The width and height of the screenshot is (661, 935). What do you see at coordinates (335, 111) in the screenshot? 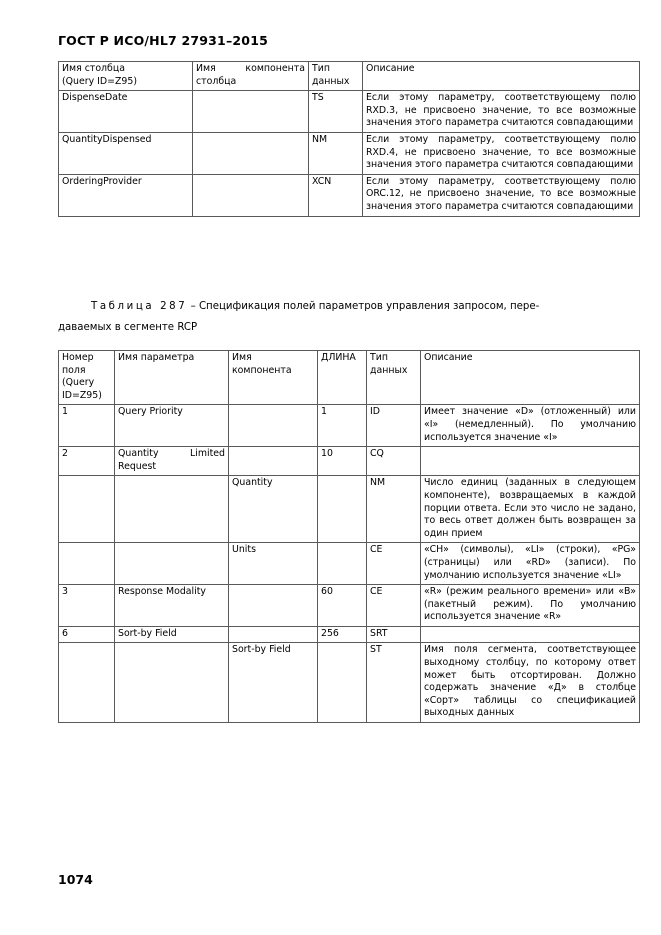
I see `cell-data-type: TS` at bounding box center [335, 111].